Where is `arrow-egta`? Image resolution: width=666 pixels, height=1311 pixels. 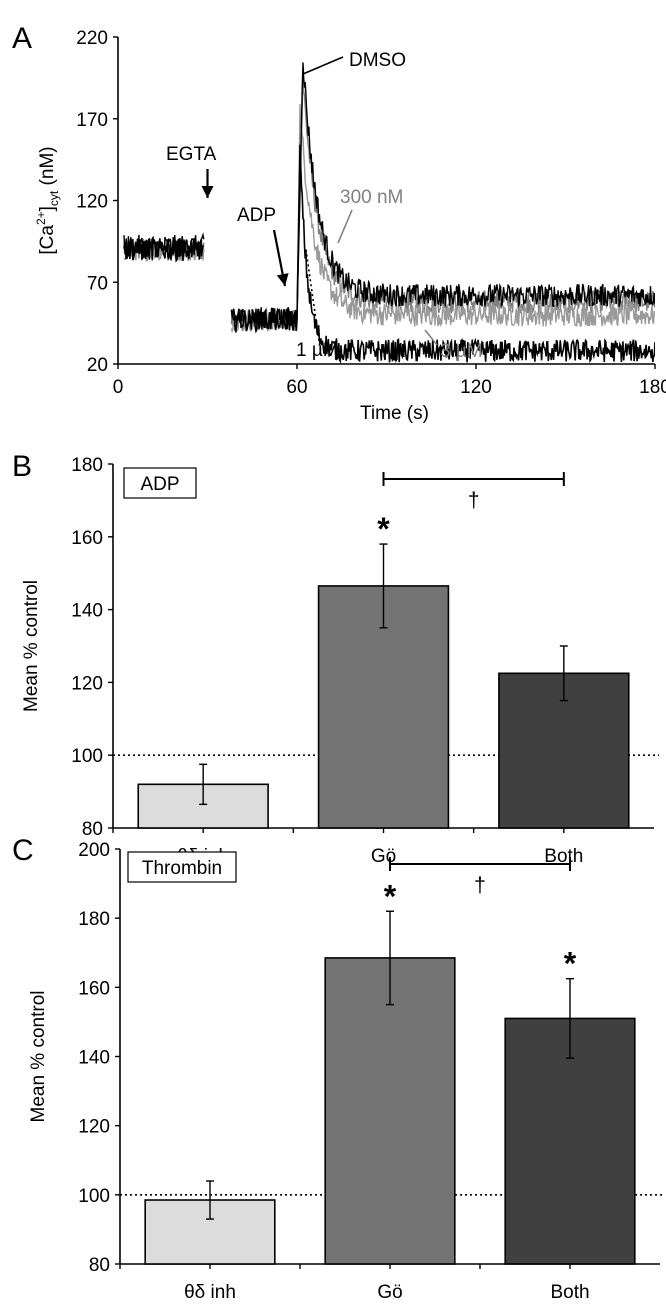
arrow-egta is located at coordinates (207, 183).